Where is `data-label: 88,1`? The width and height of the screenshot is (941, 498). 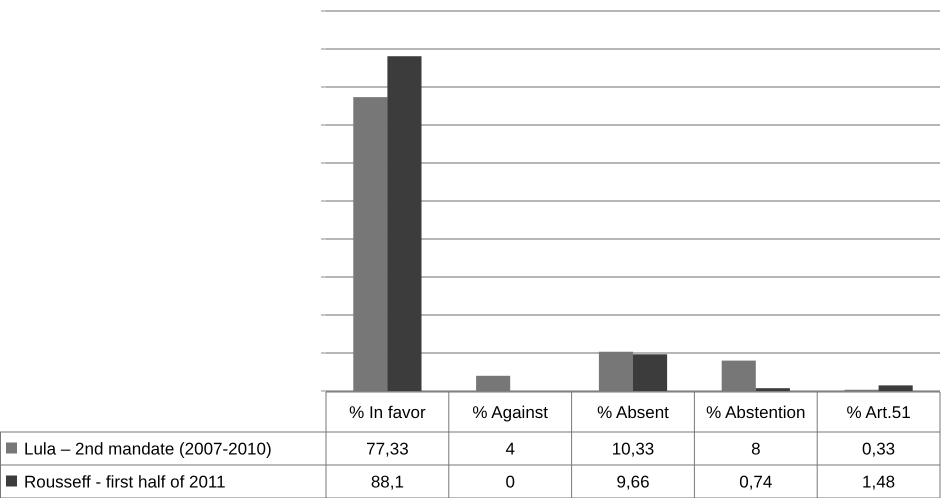 data-label: 88,1 is located at coordinates (387, 482).